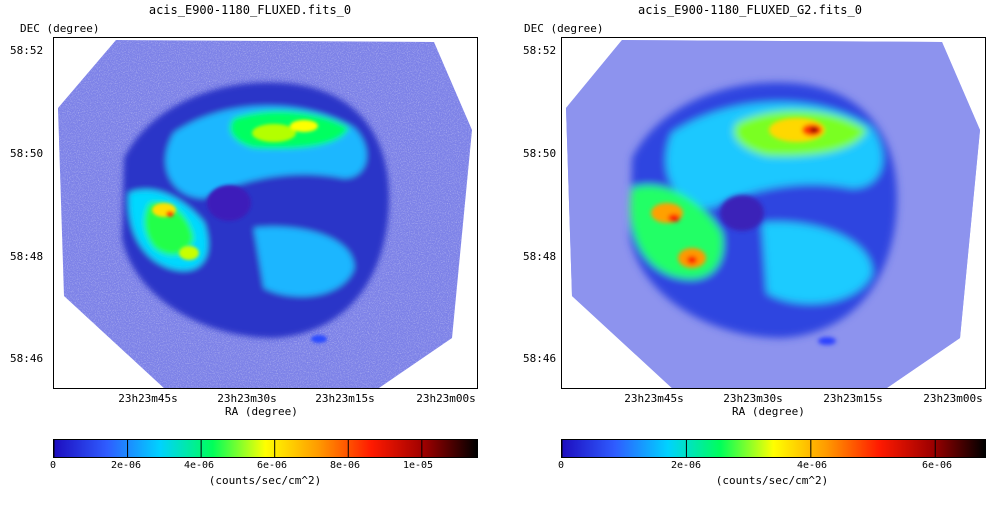 The image size is (1000, 511). What do you see at coordinates (750, 10) in the screenshot?
I see `chart-title: acis_E900-1180_FLUXED_G2.fits_0` at bounding box center [750, 10].